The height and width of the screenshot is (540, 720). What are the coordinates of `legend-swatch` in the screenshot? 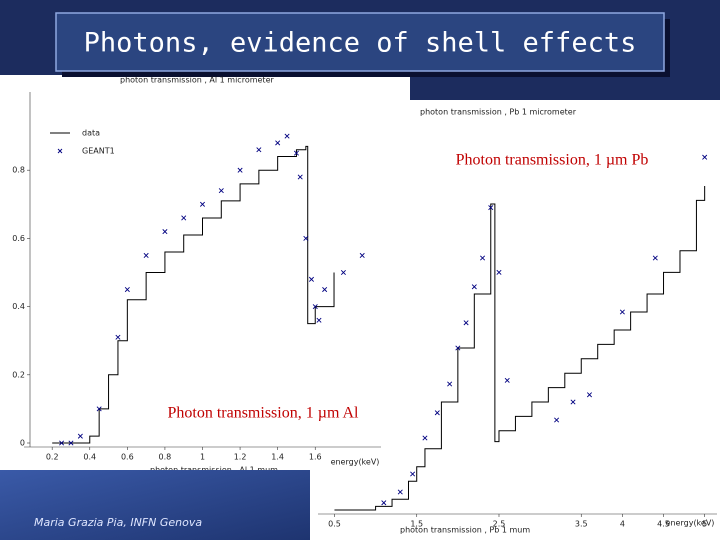 It's located at (60, 151).